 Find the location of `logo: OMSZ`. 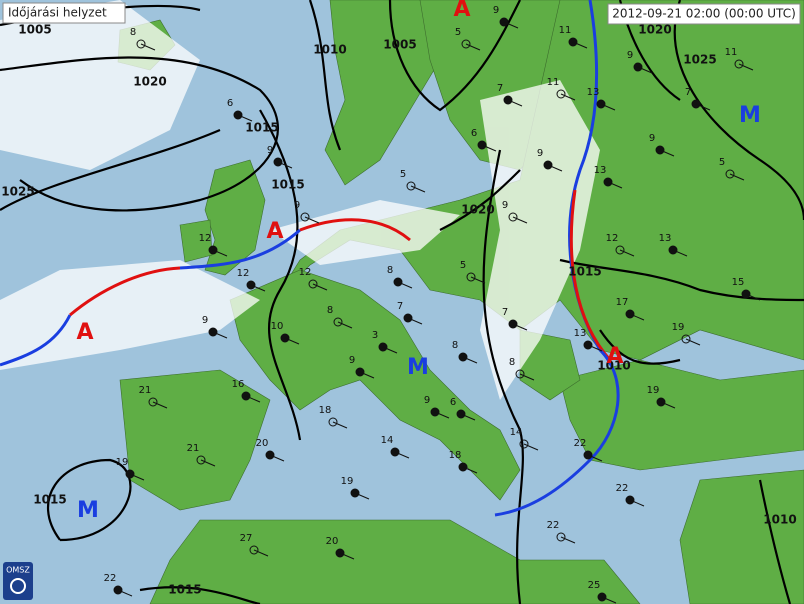

logo: OMSZ is located at coordinates (18, 581).